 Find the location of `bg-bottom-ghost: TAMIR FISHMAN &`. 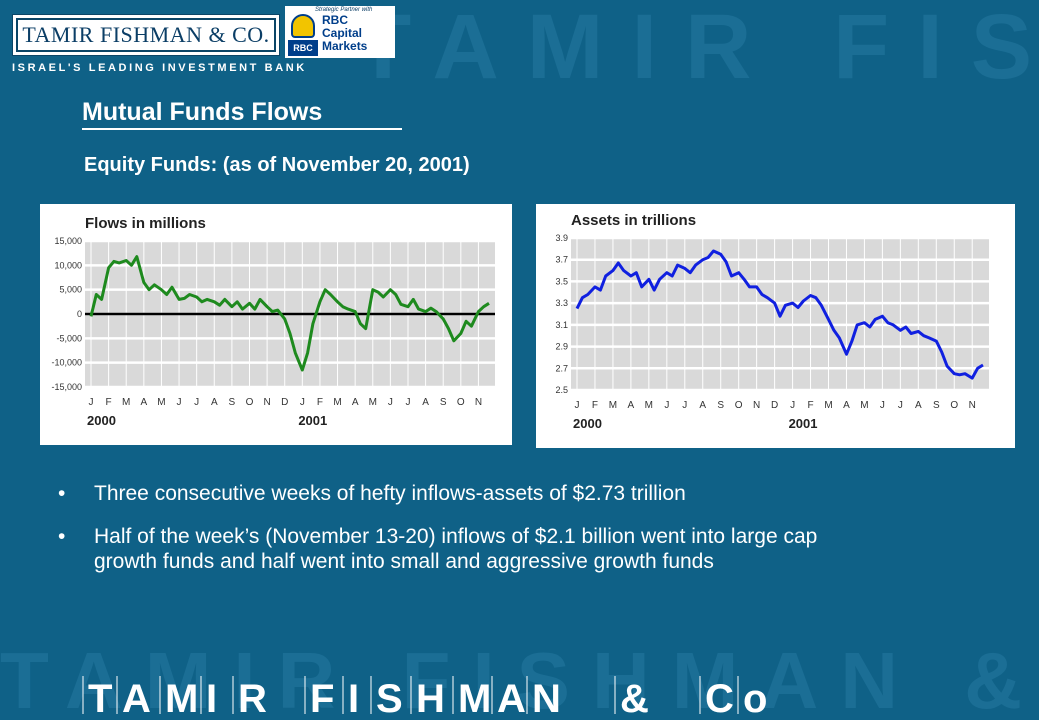

bg-bottom-ghost: TAMIR FISHMAN & is located at coordinates (519, 678).